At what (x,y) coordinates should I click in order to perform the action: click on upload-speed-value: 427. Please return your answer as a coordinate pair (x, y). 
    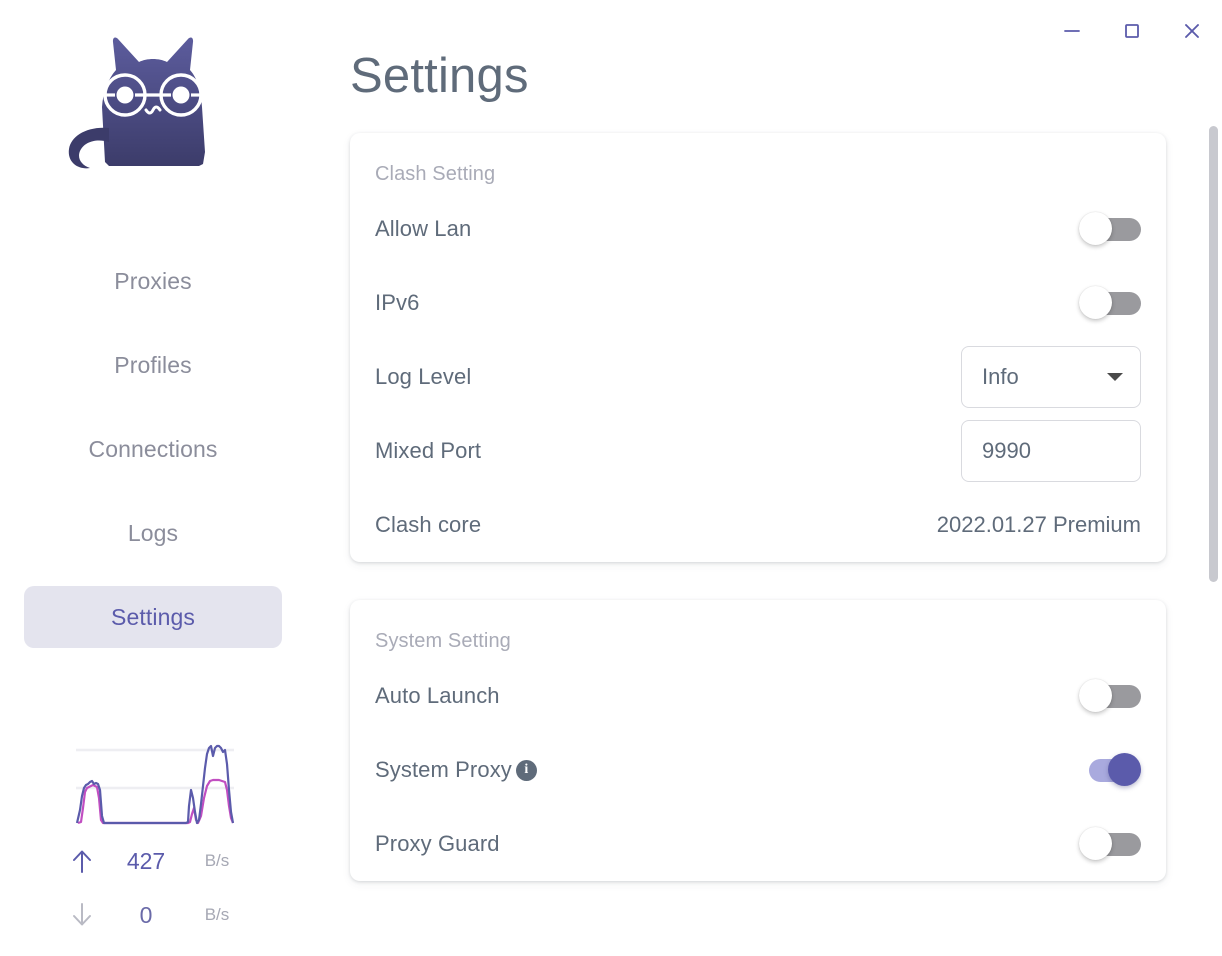
    Looking at the image, I should click on (146, 860).